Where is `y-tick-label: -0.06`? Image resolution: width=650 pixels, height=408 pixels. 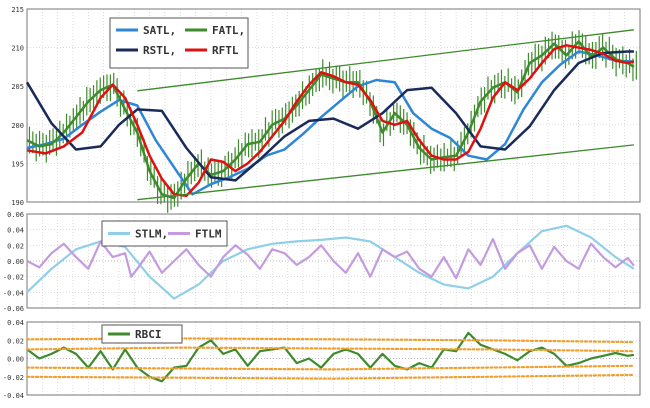
y-tick-label: -0.06 is located at coordinates (13, 309).